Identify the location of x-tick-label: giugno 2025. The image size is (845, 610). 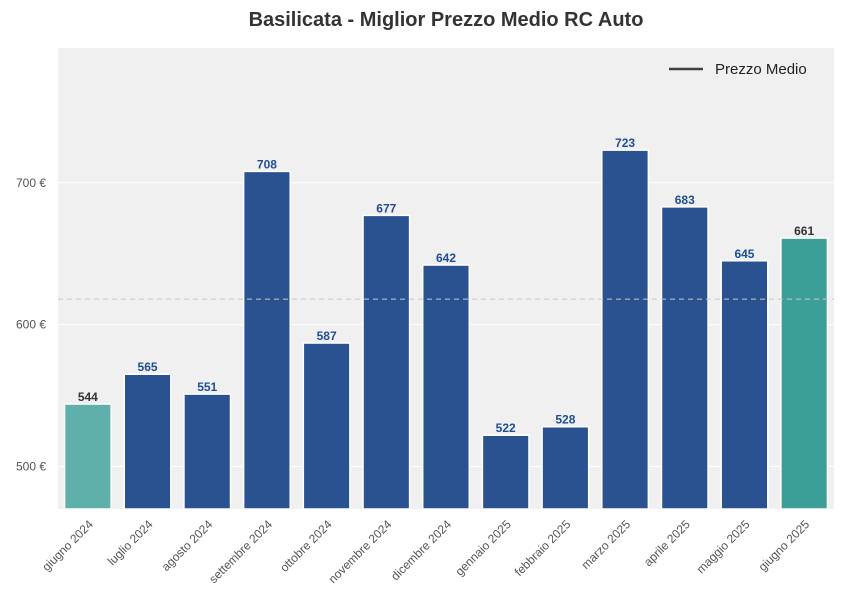
(784, 545).